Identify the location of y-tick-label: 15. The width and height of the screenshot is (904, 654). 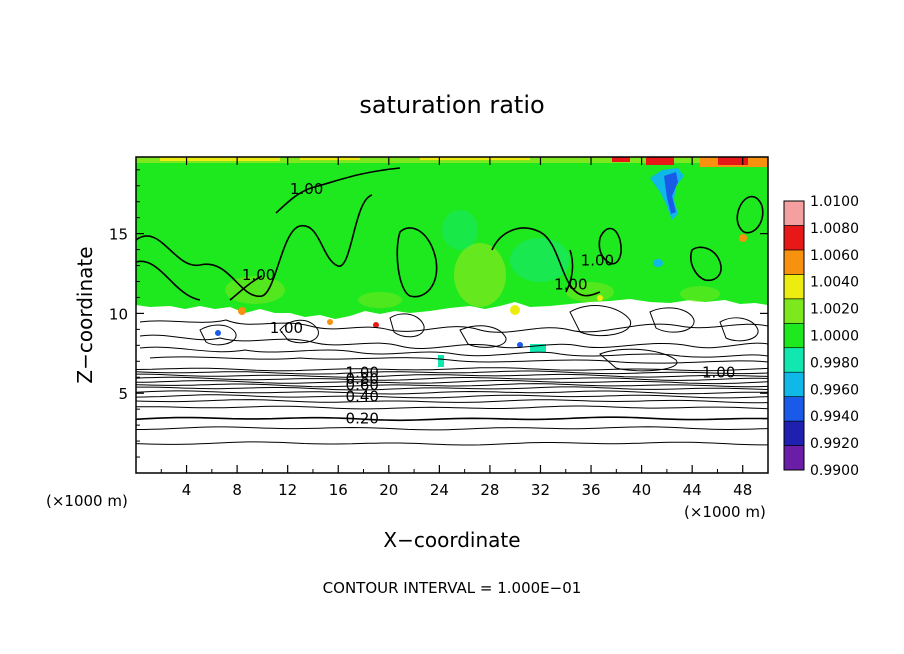
(118, 235).